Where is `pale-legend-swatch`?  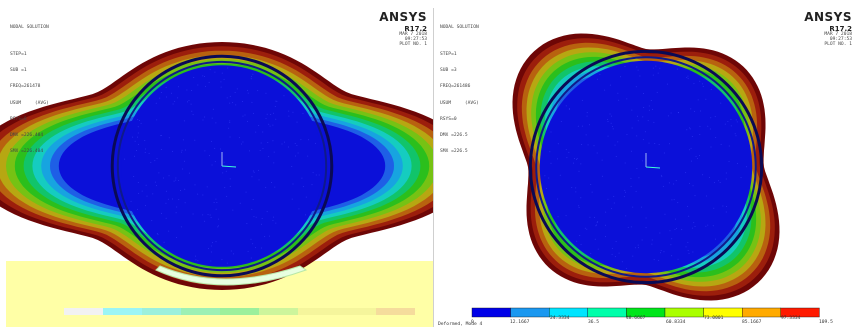
pale-legend-swatch is located at coordinates (122, 311).